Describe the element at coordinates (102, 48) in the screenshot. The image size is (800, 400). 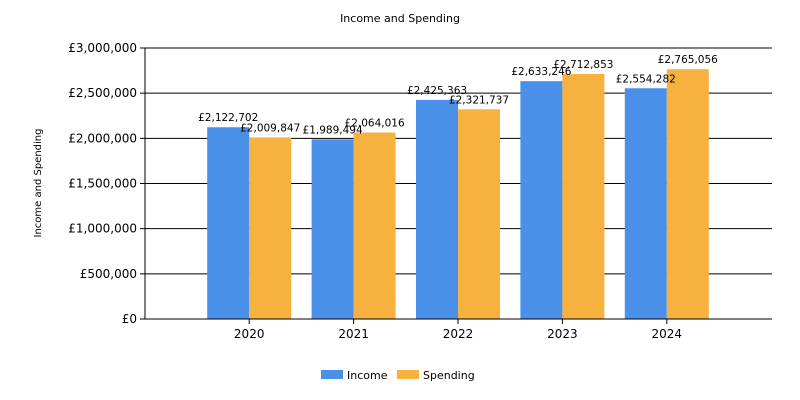
I see `y-tick-label: £3,000,000` at that location.